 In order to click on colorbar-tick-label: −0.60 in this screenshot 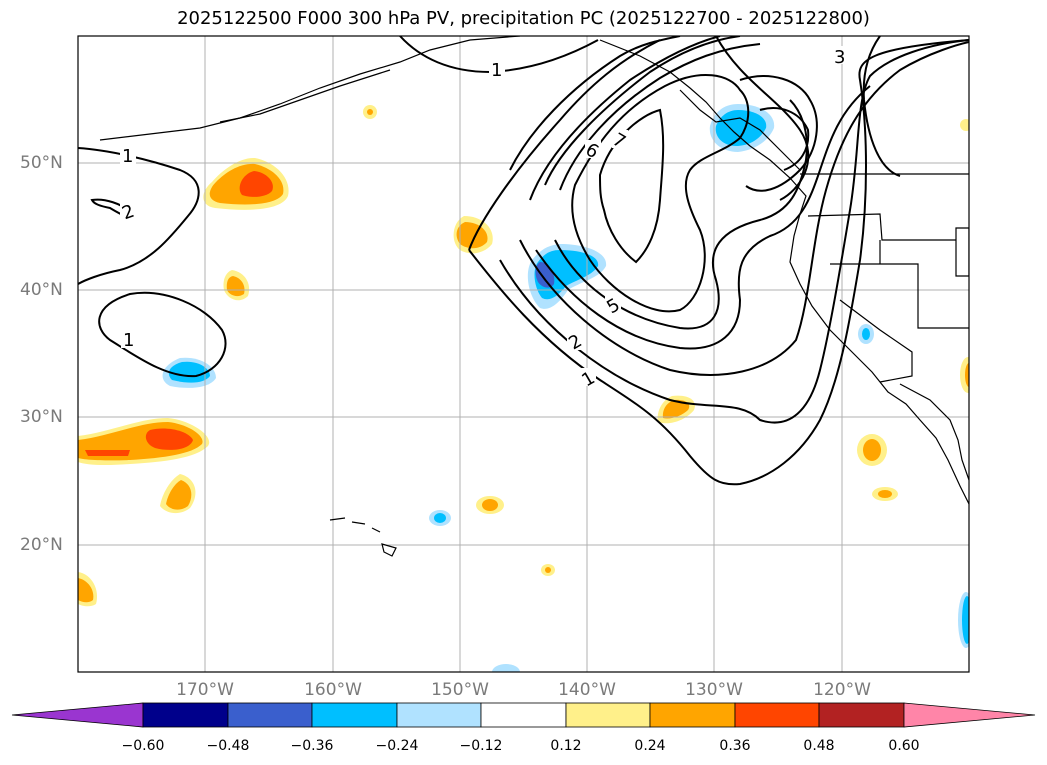, I will do `click(143, 746)`.